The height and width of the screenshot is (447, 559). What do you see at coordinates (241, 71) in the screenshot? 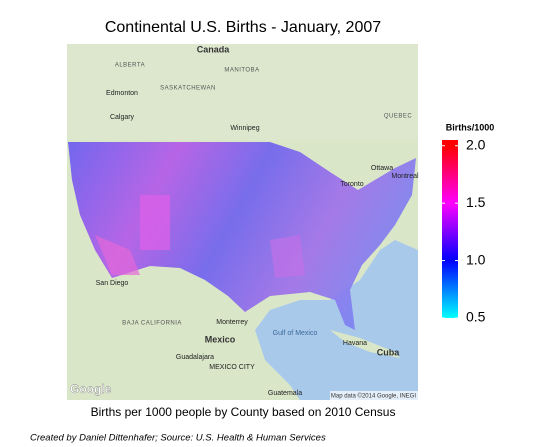
I see `map-label: MANITOBA` at bounding box center [241, 71].